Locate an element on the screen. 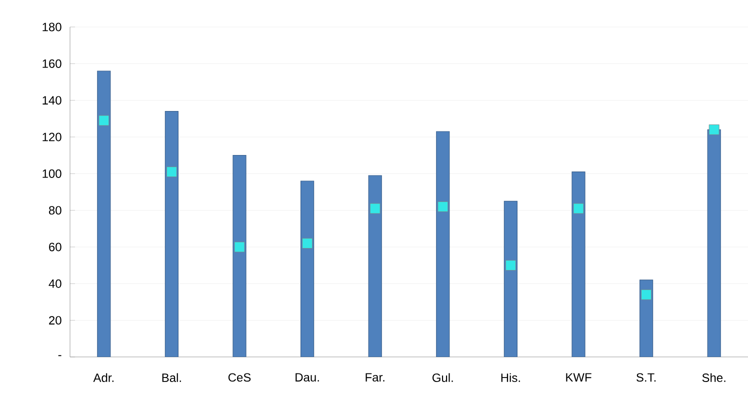  y-tick-label: 100 is located at coordinates (52, 173).